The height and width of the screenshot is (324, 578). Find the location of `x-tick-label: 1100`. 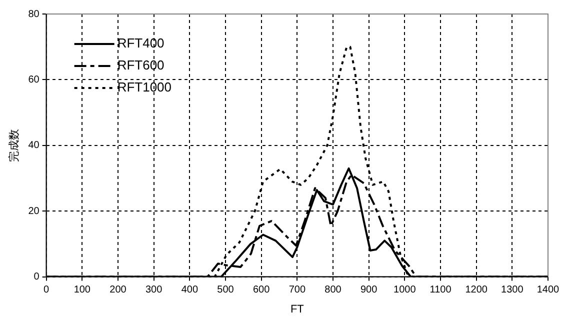

x-tick-label: 1100 is located at coordinates (441, 290).